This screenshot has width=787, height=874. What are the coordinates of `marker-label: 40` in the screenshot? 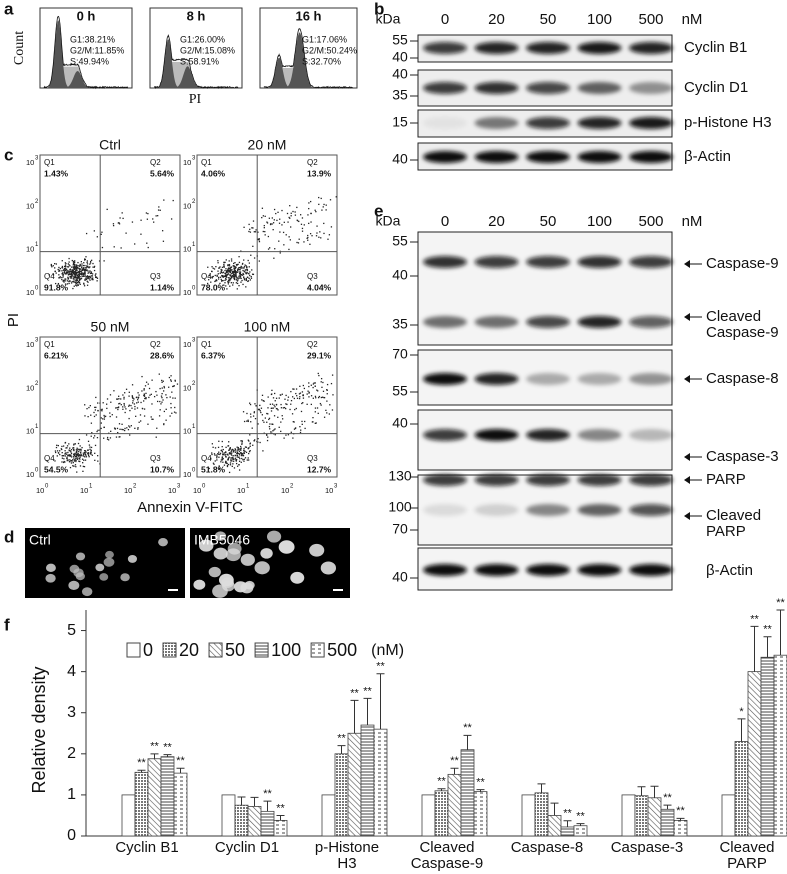 It's located at (400, 57).